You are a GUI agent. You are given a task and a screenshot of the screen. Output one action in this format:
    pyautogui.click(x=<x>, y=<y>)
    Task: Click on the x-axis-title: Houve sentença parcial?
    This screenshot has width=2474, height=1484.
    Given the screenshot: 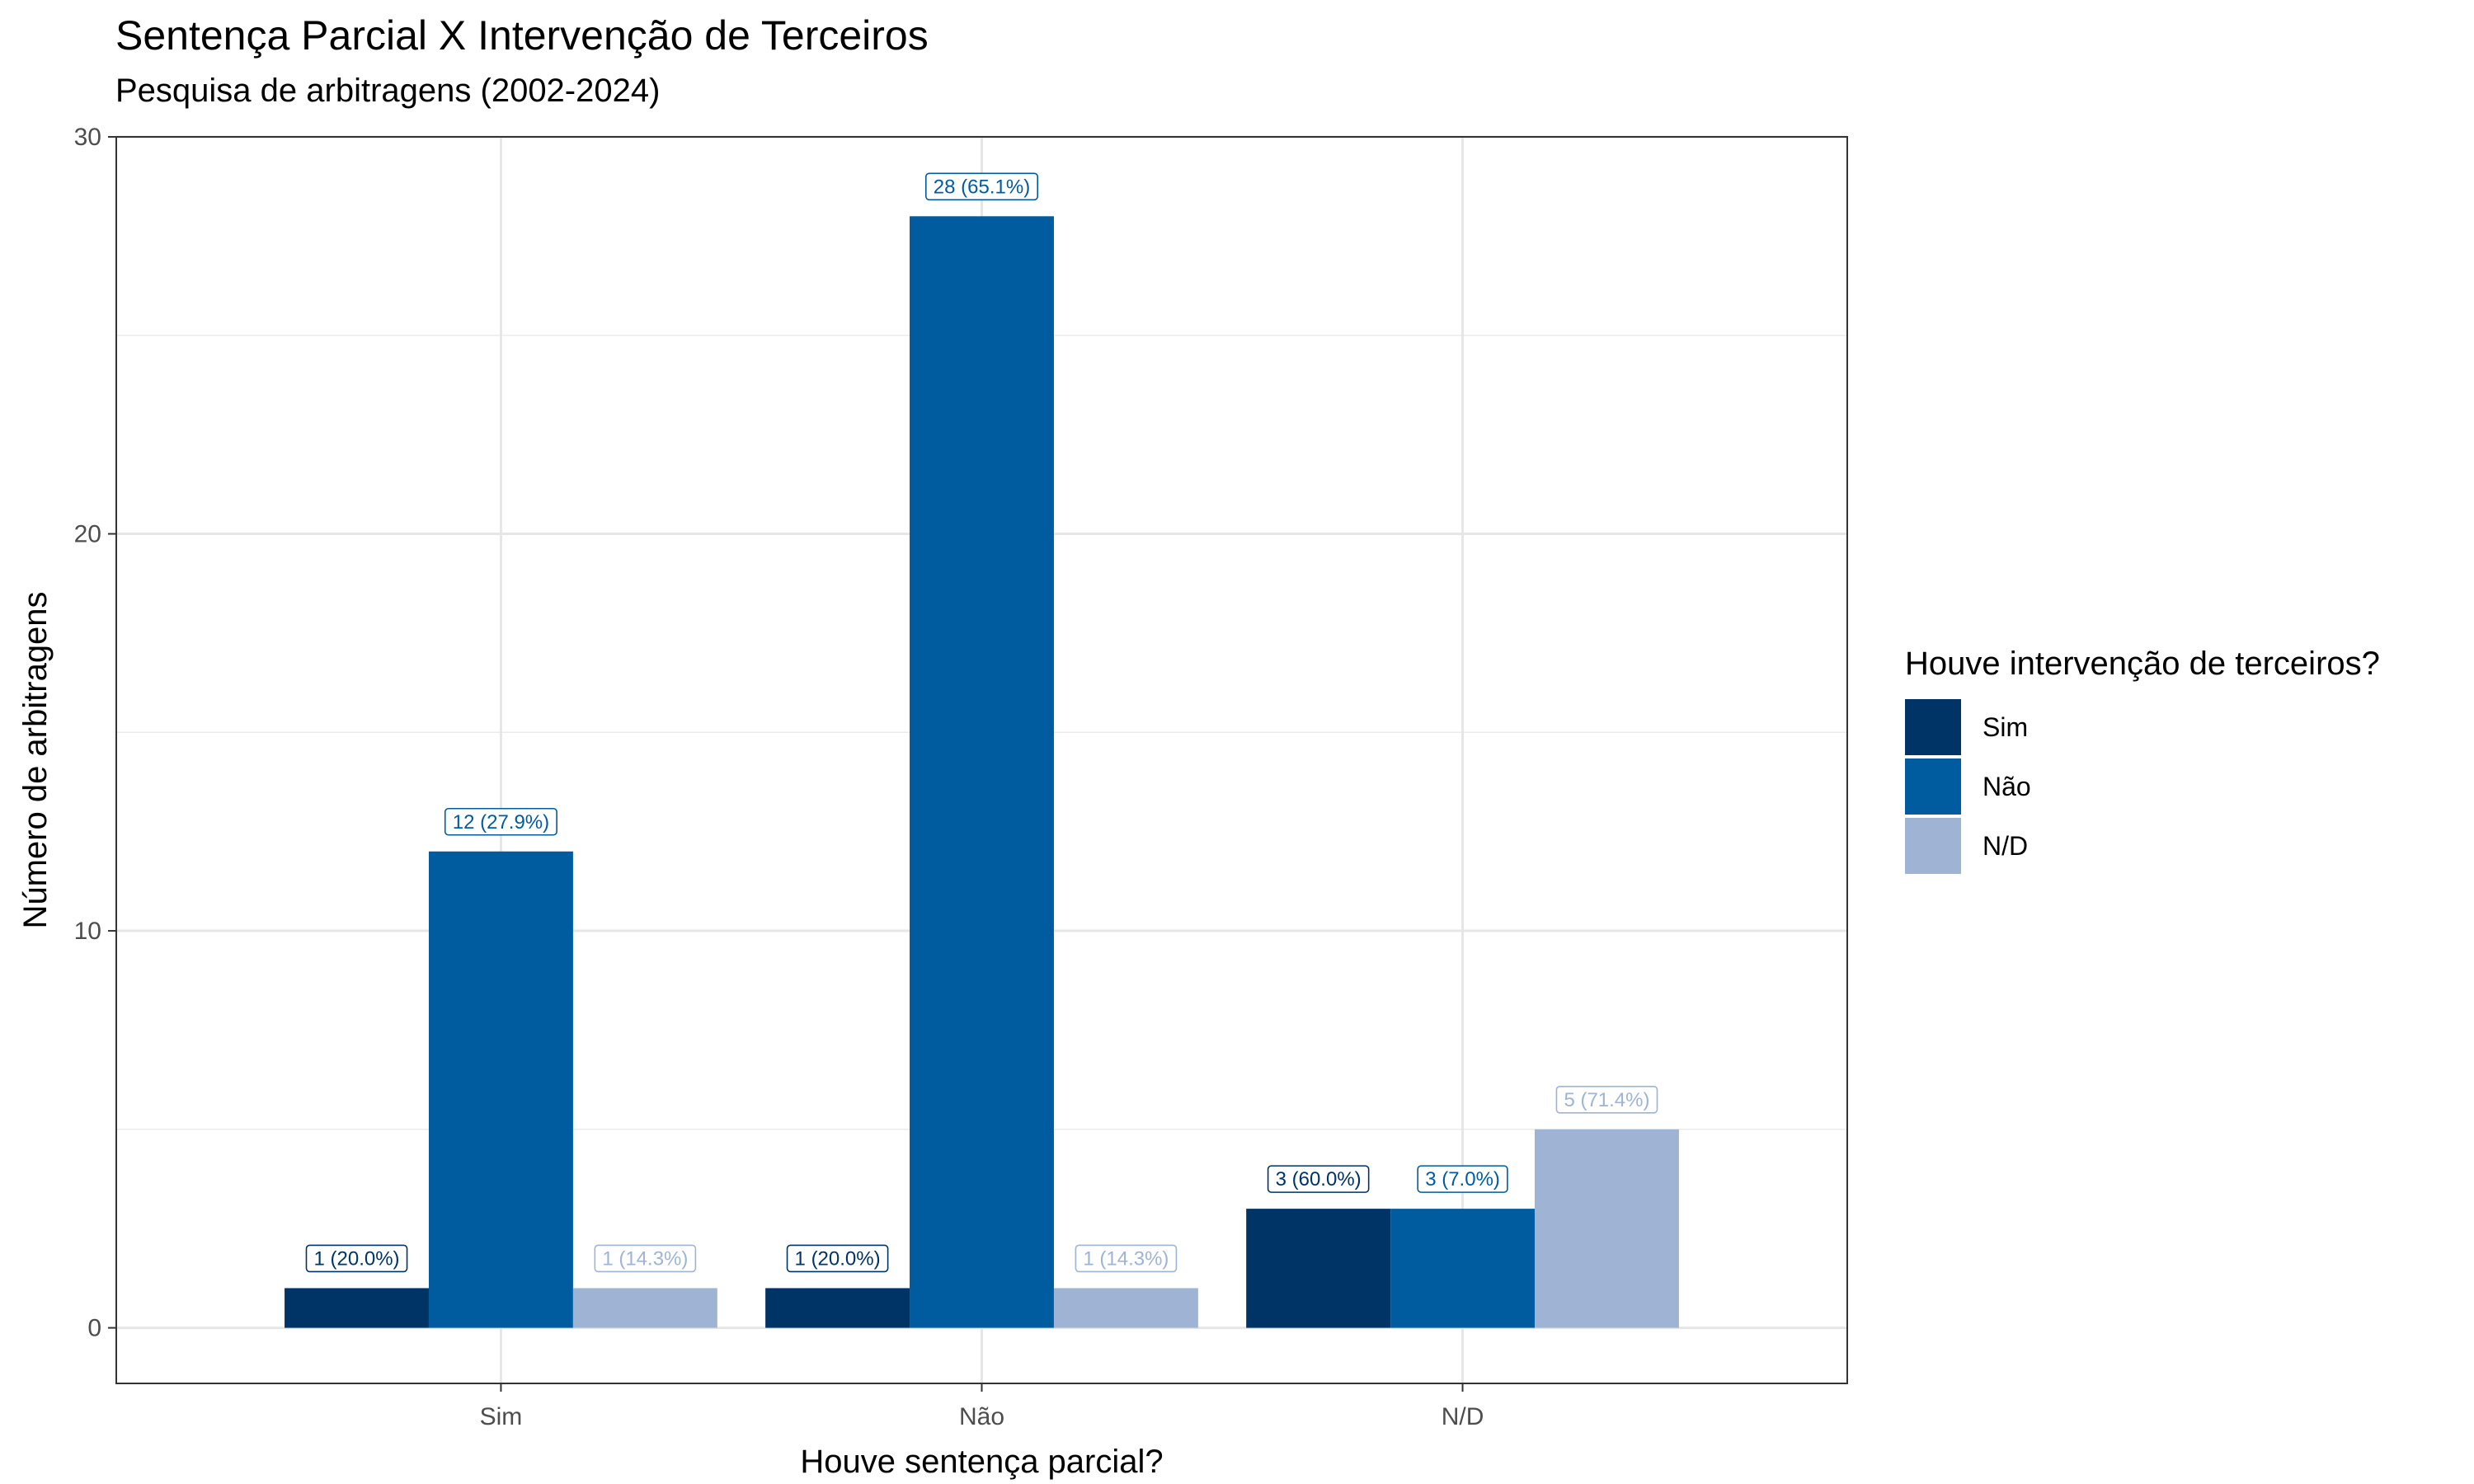 What is the action you would take?
    pyautogui.click(x=981, y=1462)
    